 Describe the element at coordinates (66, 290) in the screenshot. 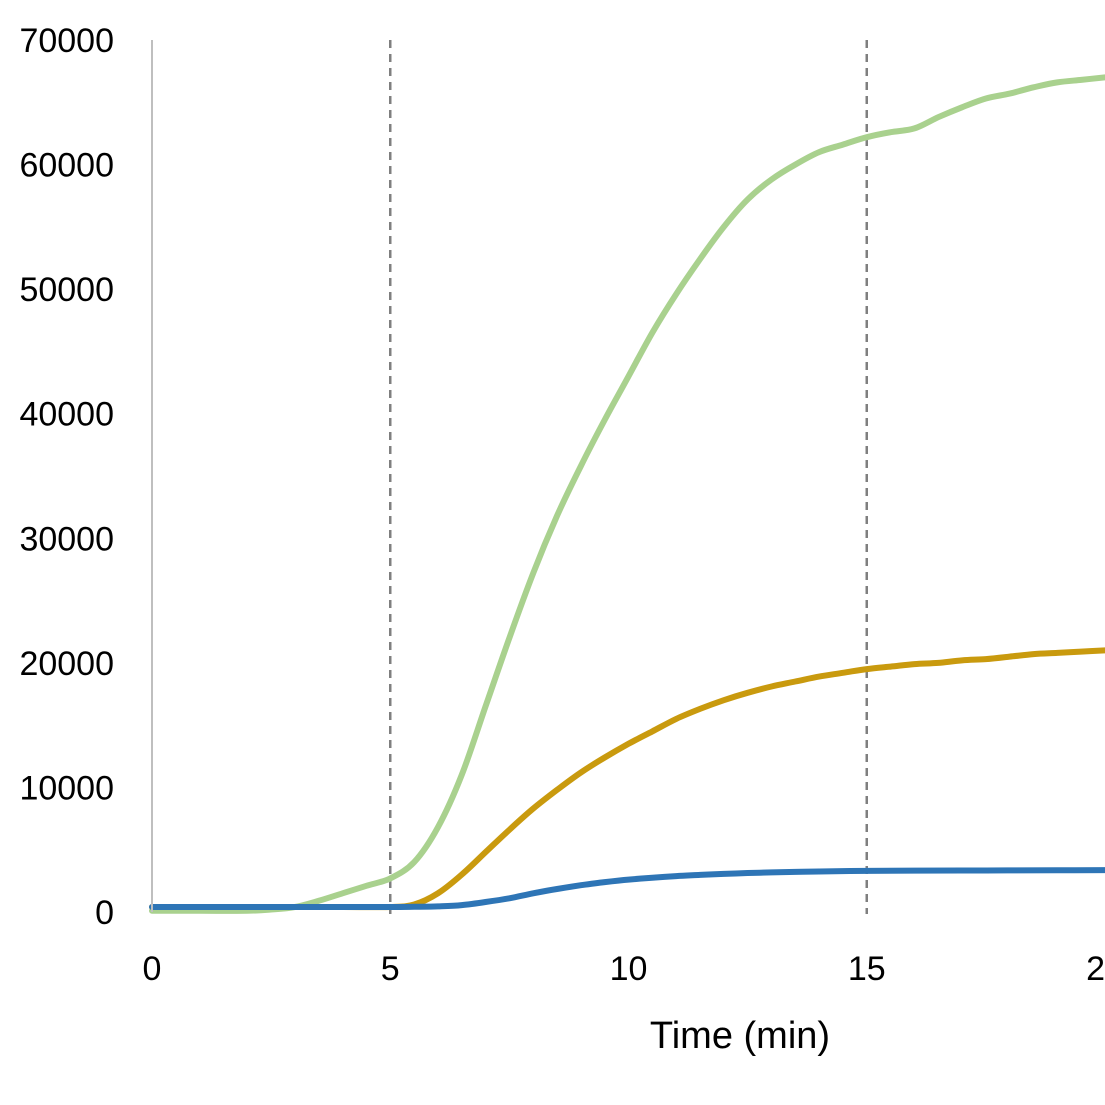

I see `y-tick-label: 50000` at that location.